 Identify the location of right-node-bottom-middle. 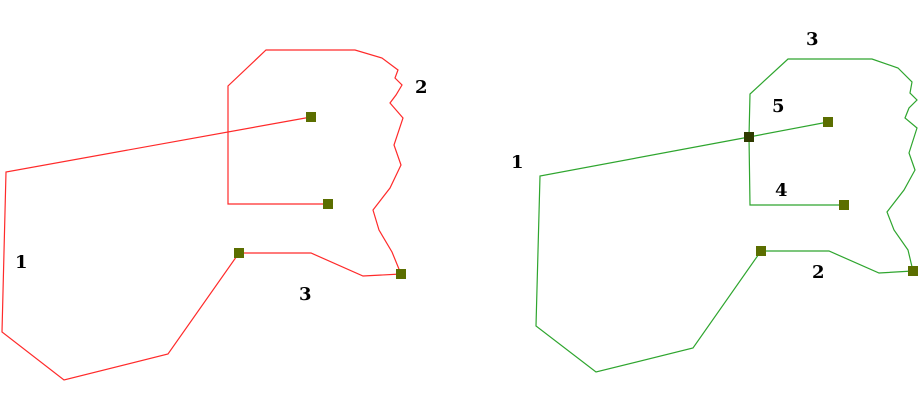
(761, 251).